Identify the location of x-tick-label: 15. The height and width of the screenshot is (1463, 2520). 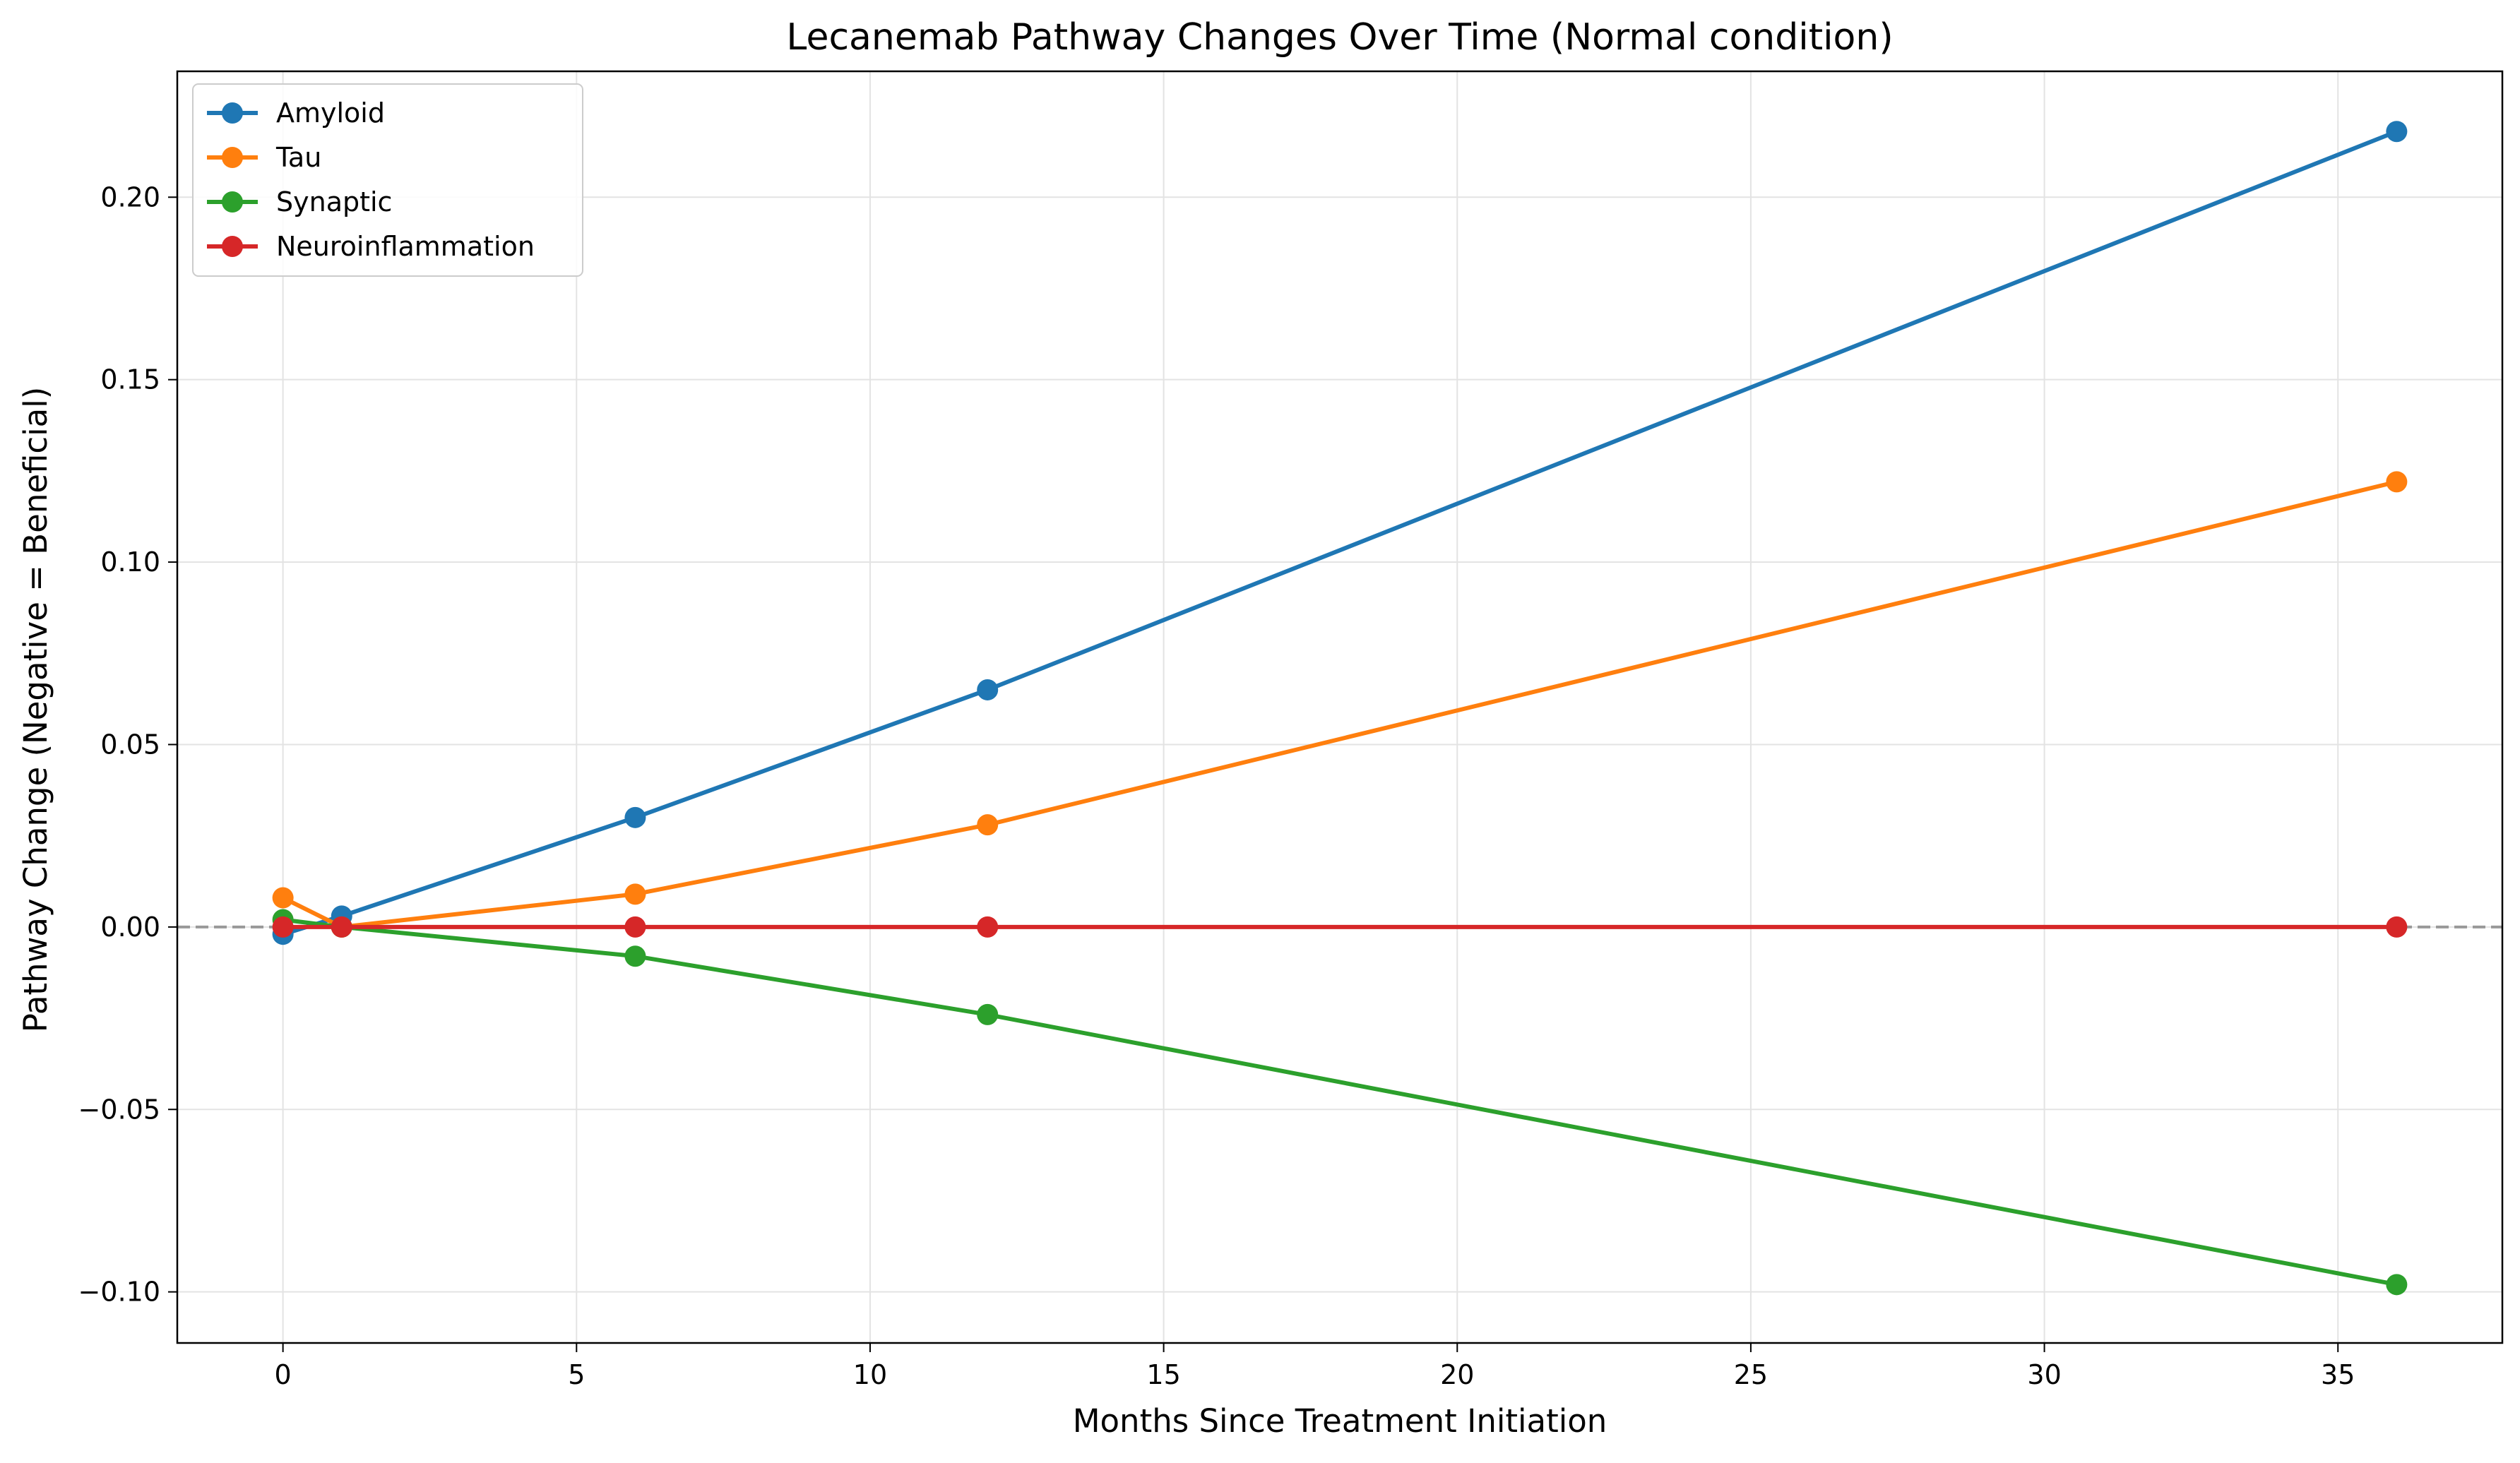
(1163, 1374).